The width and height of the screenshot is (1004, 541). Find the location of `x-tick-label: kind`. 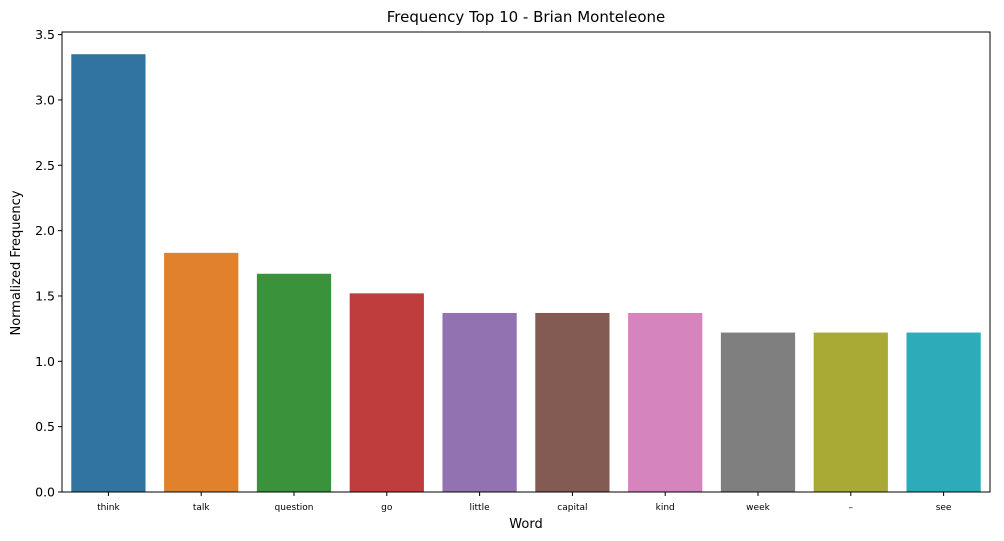

x-tick-label: kind is located at coordinates (665, 508).